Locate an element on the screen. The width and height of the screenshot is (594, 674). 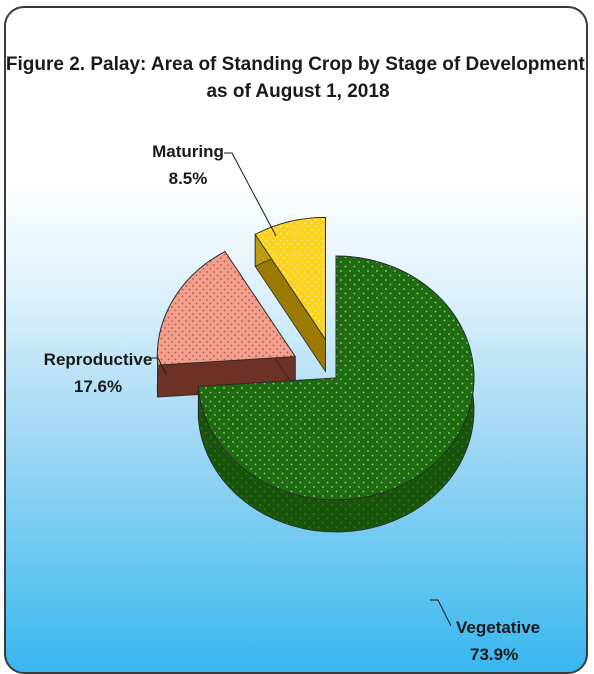
slice-value-vegetative: 73.9% is located at coordinates (494, 654).